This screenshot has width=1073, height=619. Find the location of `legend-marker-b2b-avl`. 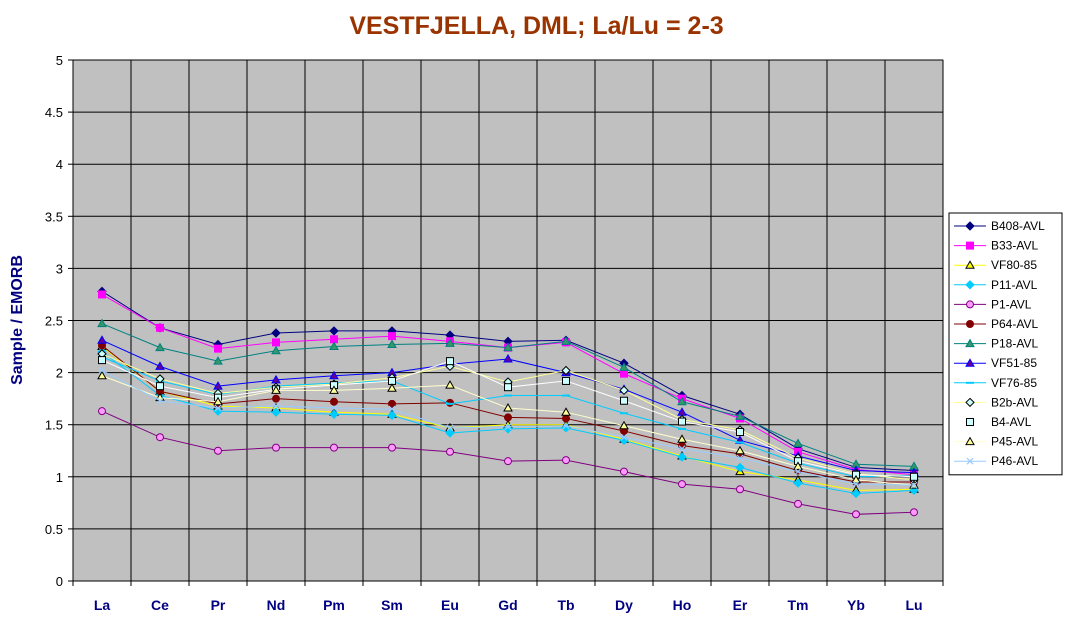

legend-marker-b2b-avl is located at coordinates (970, 402).